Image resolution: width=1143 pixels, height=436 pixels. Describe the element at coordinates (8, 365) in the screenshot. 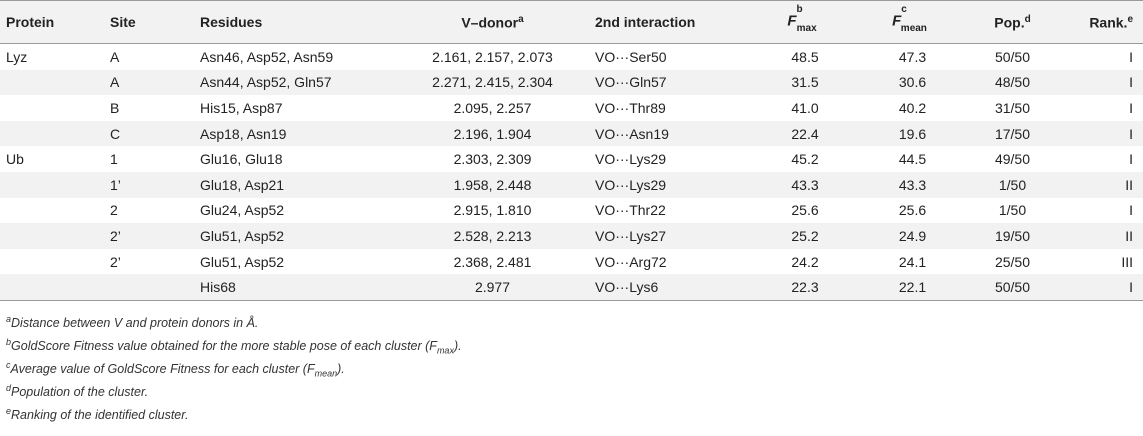

I see `footnote-mark: c` at that location.